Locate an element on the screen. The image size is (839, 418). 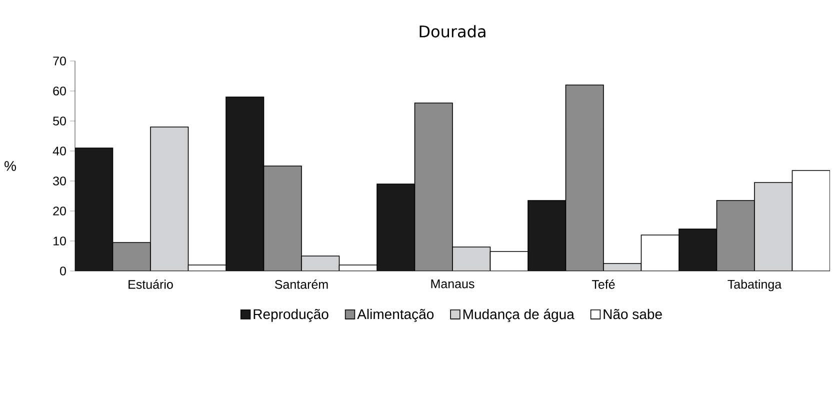
y-tick-label: 10 is located at coordinates (60, 241).